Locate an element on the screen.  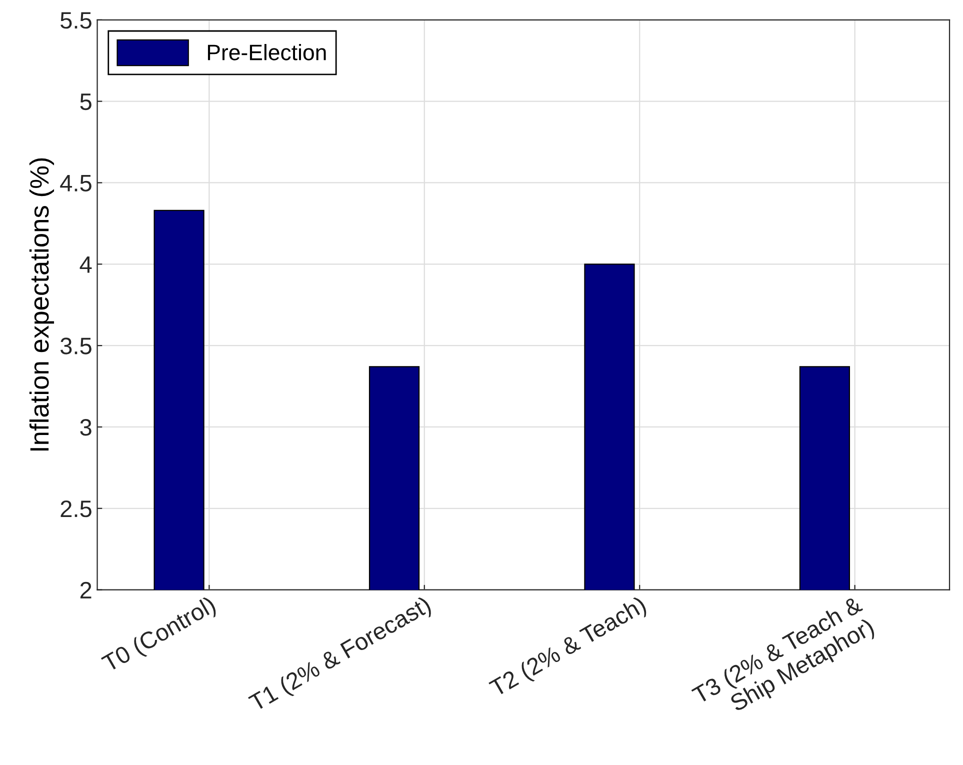
y-tick-label: 5.5 is located at coordinates (76, 20).